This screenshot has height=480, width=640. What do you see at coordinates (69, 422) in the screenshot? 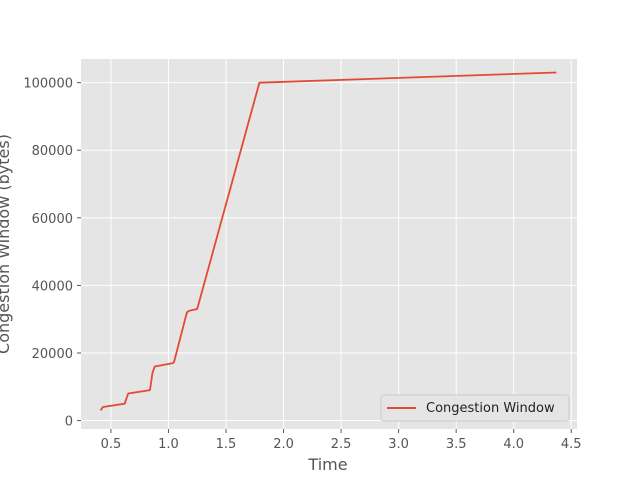
I see `y-tick-label: 0` at bounding box center [69, 422].